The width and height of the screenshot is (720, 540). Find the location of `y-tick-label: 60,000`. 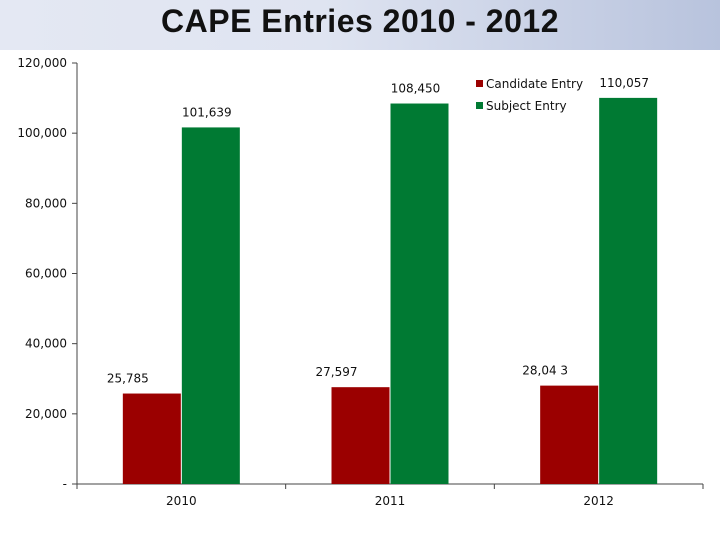

y-tick-label: 60,000 is located at coordinates (46, 274).